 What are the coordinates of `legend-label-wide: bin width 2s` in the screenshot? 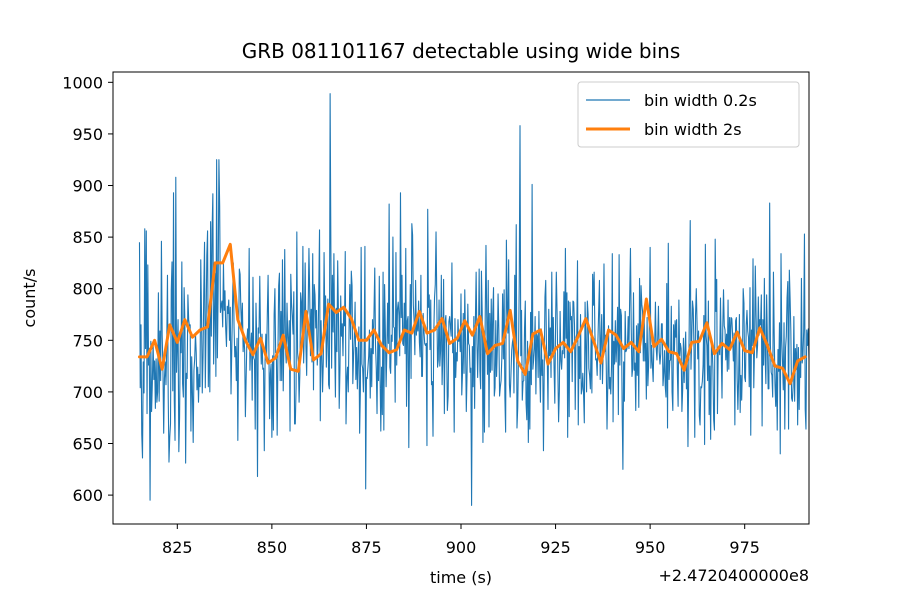 It's located at (693, 129).